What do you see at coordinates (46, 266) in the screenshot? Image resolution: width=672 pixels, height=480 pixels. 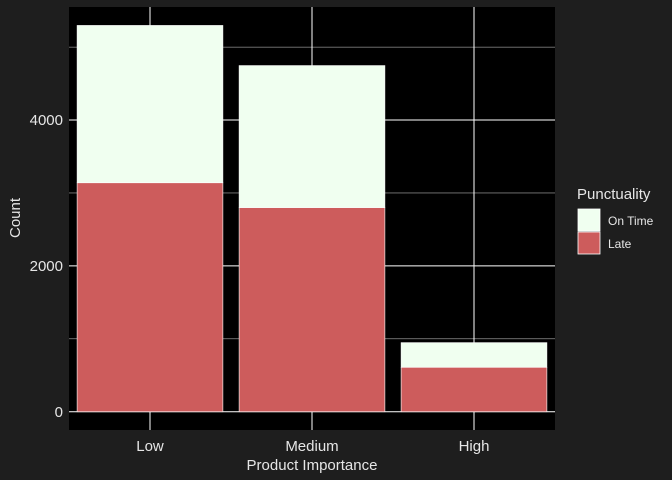 I see `y-tick-label: 2000` at bounding box center [46, 266].